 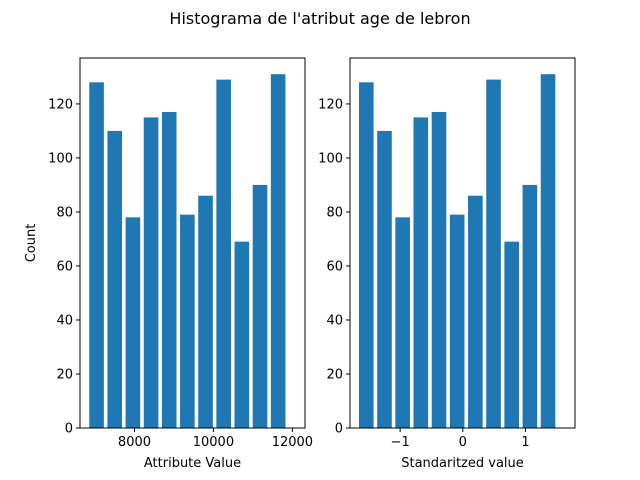 I want to click on y-axis-label: Count, so click(x=31, y=243).